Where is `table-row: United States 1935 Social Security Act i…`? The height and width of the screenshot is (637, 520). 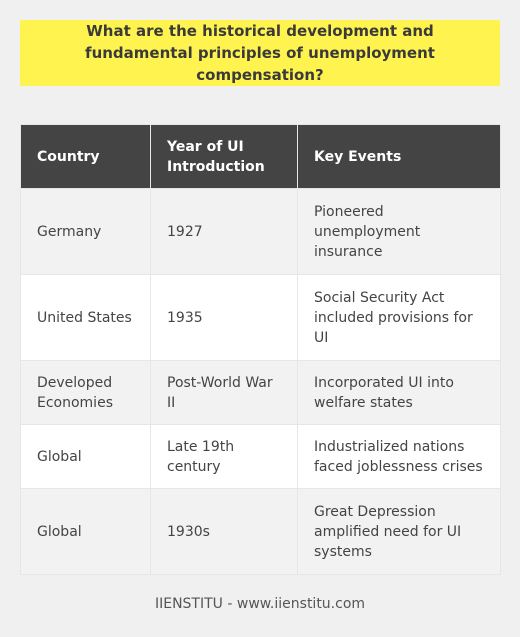
table-row: United States 1935 Social Security Act i… is located at coordinates (260, 317).